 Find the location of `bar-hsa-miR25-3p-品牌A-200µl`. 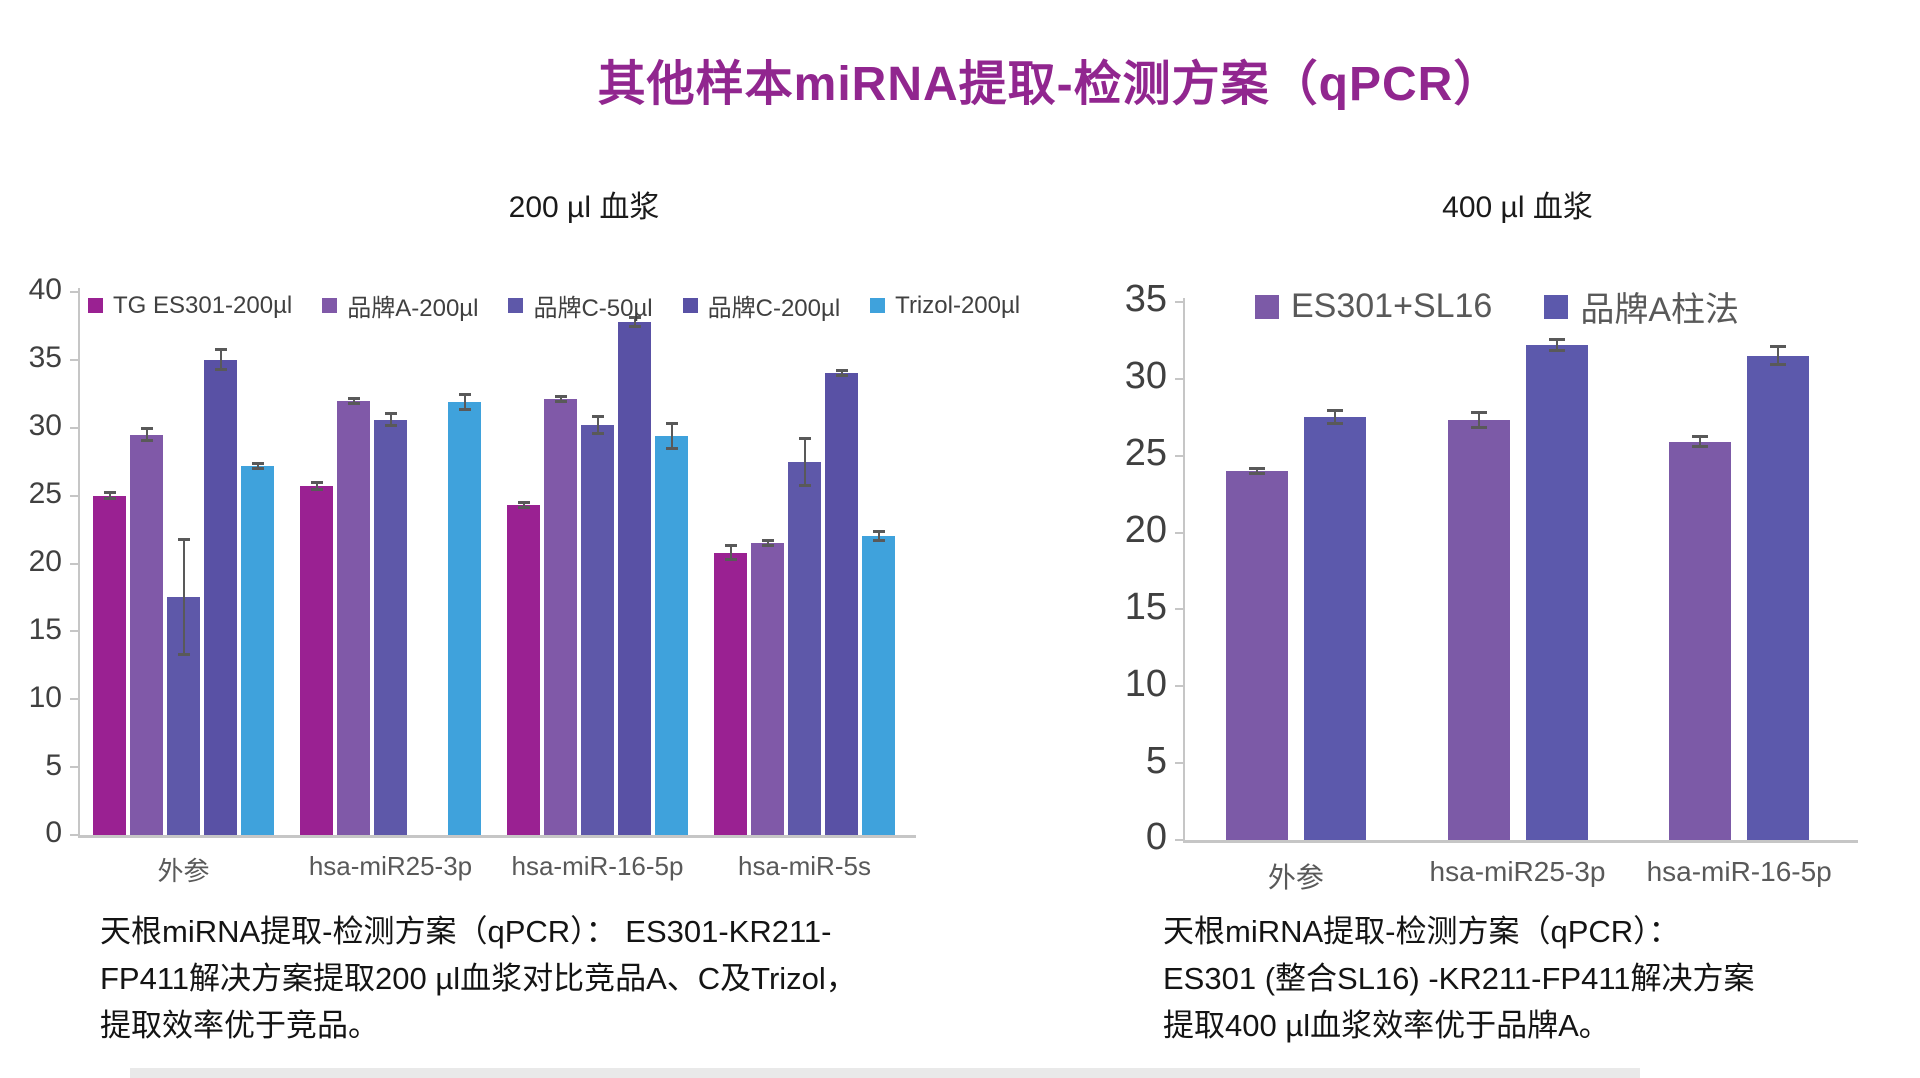

bar-hsa-miR25-3p-品牌A-200µl is located at coordinates (353, 617).